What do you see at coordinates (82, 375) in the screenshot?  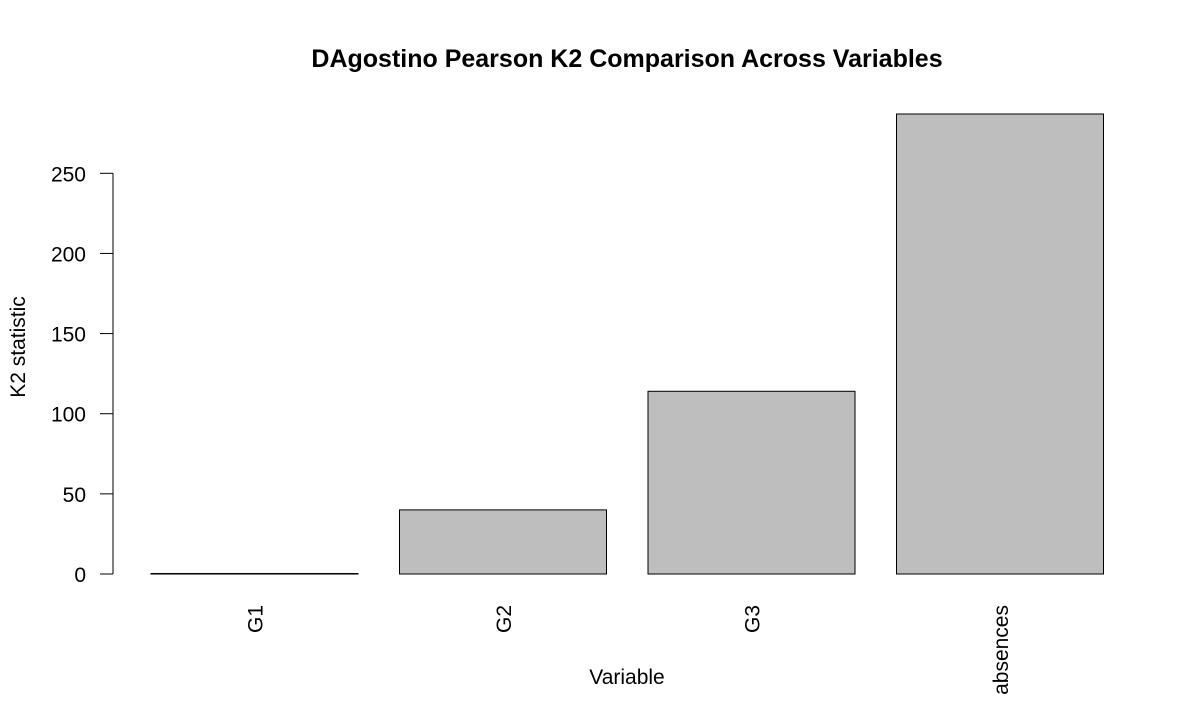 I see `y-axis: 0 50 100 150 200 250` at bounding box center [82, 375].